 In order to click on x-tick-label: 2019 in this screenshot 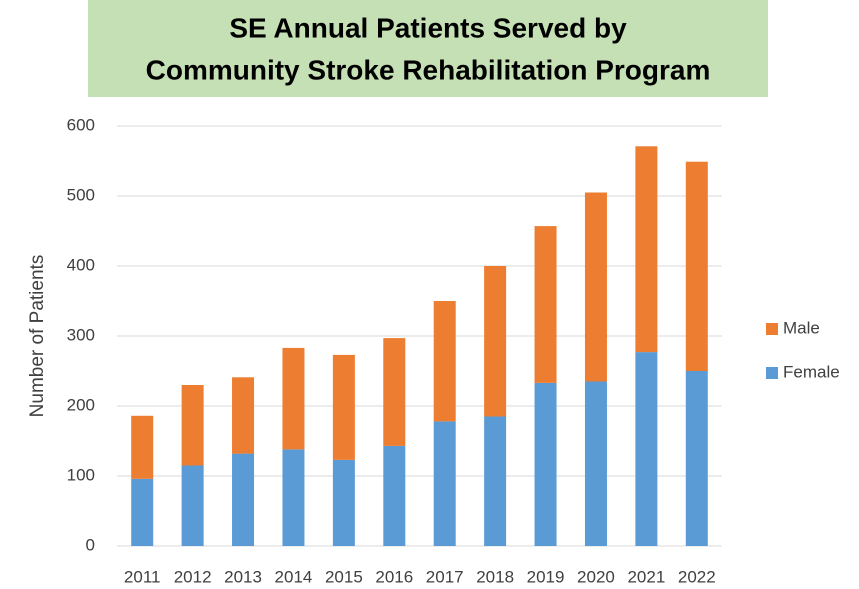, I will do `click(546, 576)`.